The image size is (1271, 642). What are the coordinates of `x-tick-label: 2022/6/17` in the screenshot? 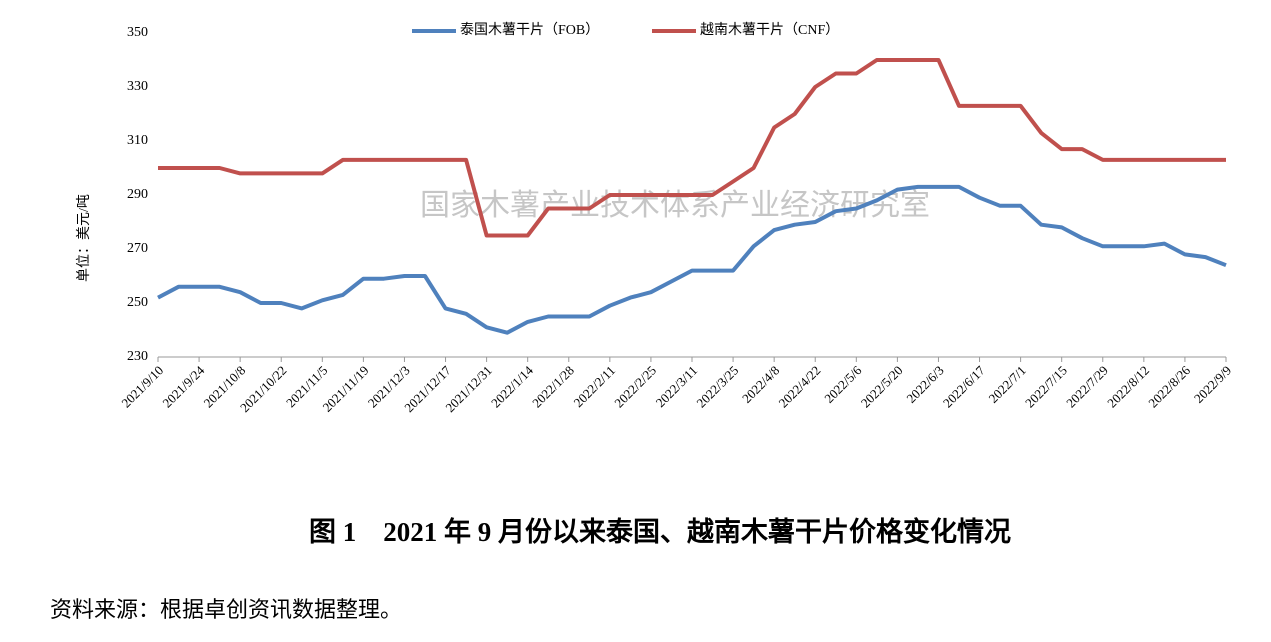 It's located at (964, 386).